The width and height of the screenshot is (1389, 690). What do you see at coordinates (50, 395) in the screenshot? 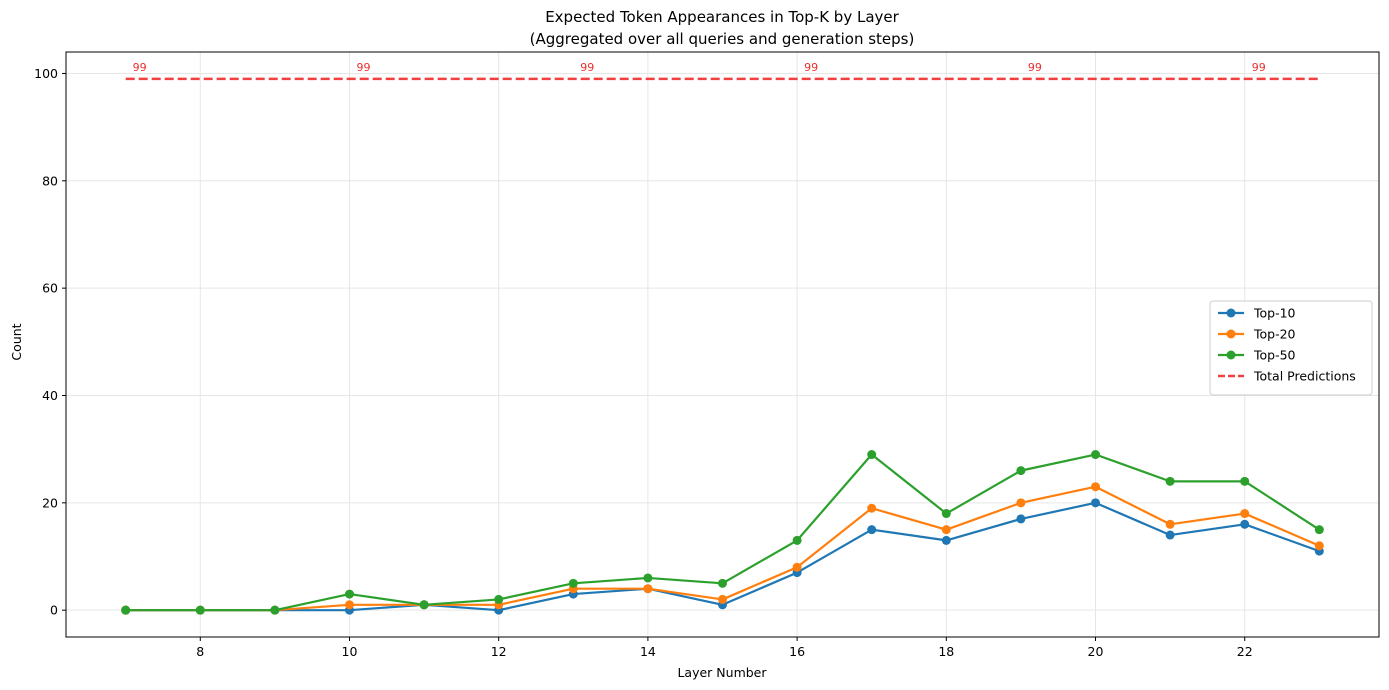
I see `y-tick-label: 40` at bounding box center [50, 395].